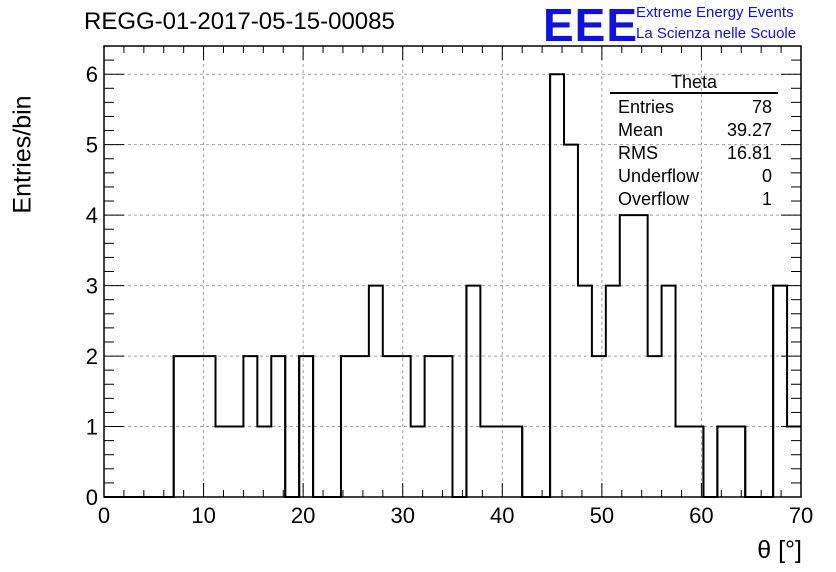  Describe the element at coordinates (715, 12) in the screenshot. I see `logo-line-1: Extreme Energy Events` at that location.